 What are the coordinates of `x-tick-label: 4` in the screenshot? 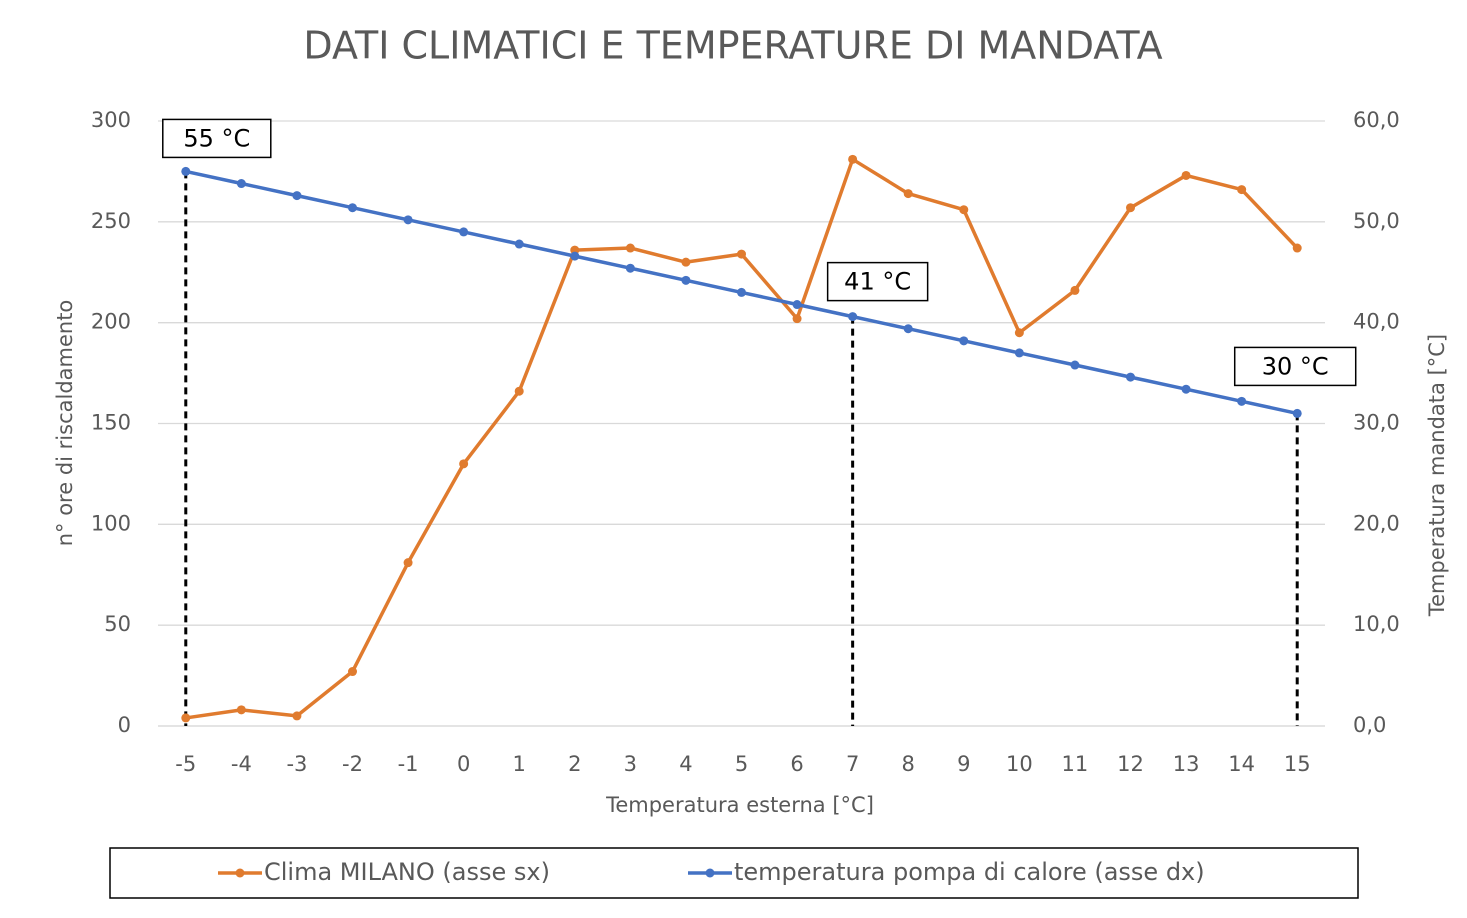 It's located at (685, 764).